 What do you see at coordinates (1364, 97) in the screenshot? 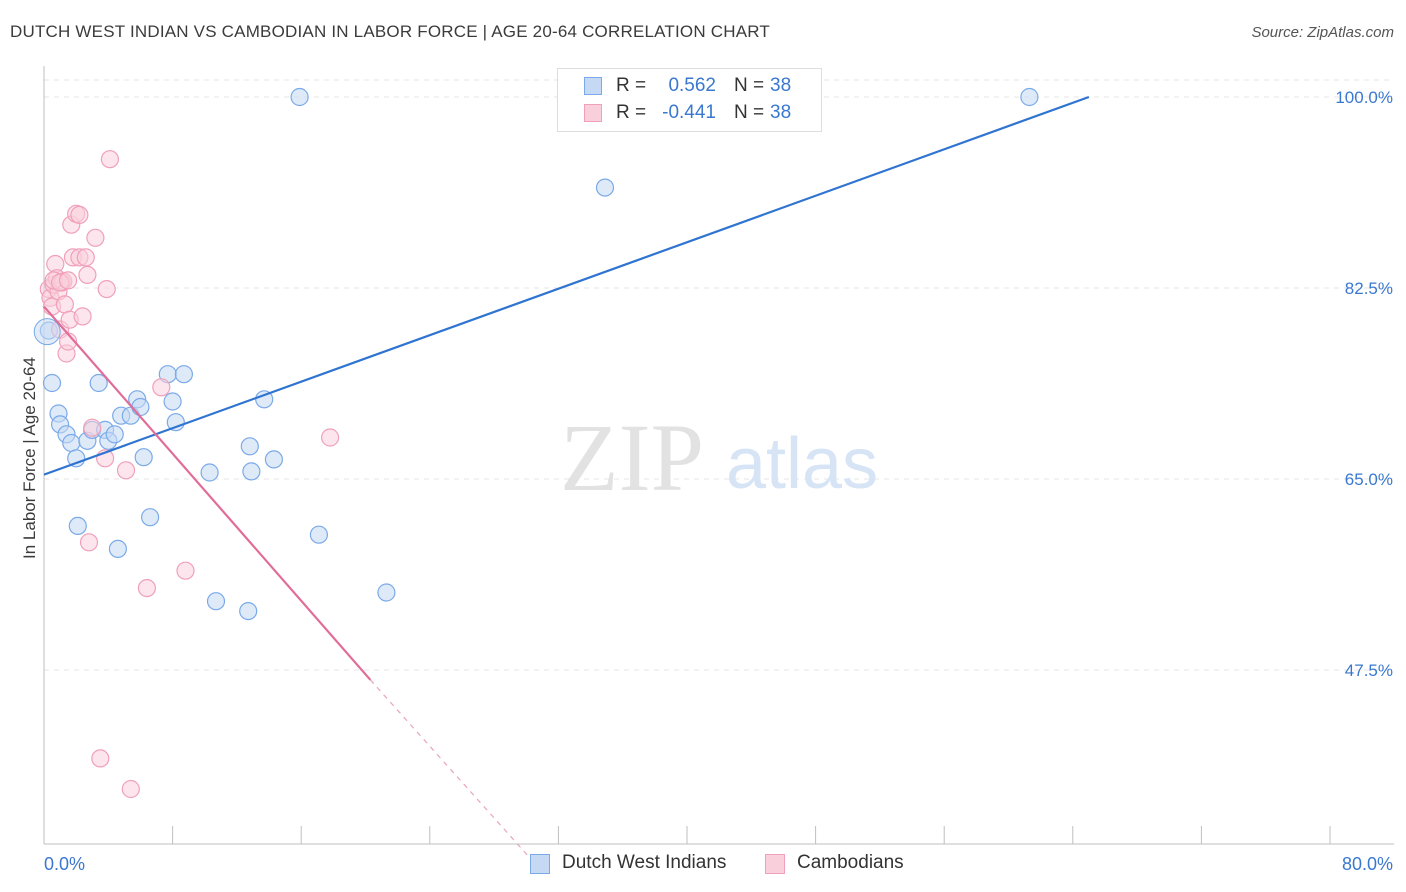
I see `y-tick-label: 100.0%` at bounding box center [1364, 97].